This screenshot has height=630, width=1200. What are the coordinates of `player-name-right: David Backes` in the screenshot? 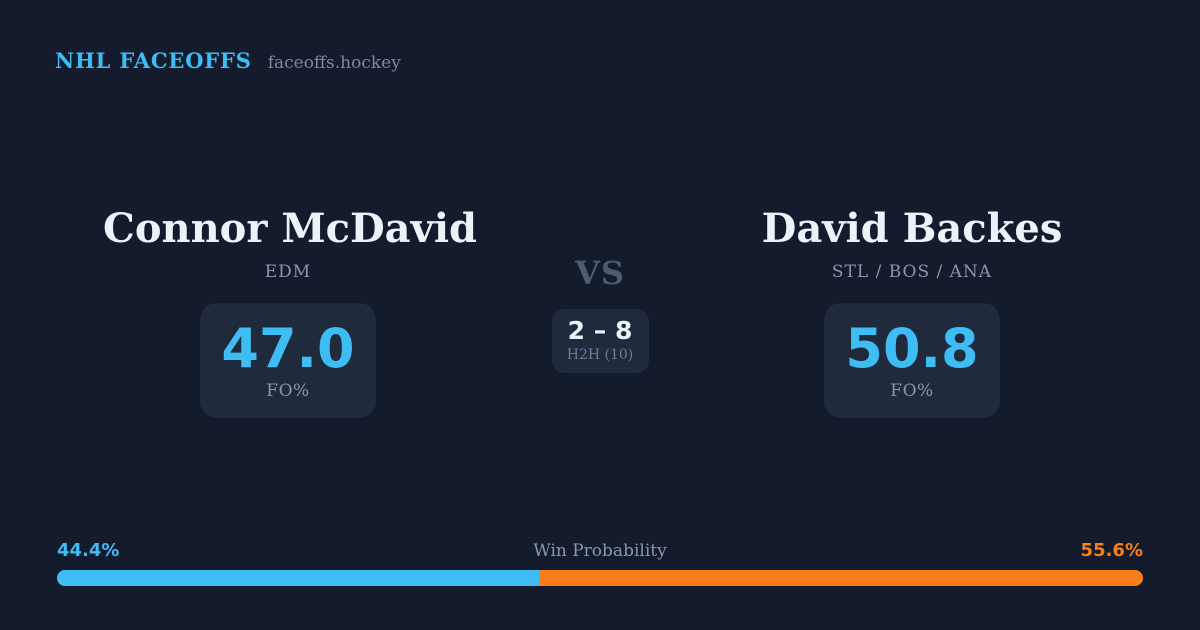 It's located at (912, 228).